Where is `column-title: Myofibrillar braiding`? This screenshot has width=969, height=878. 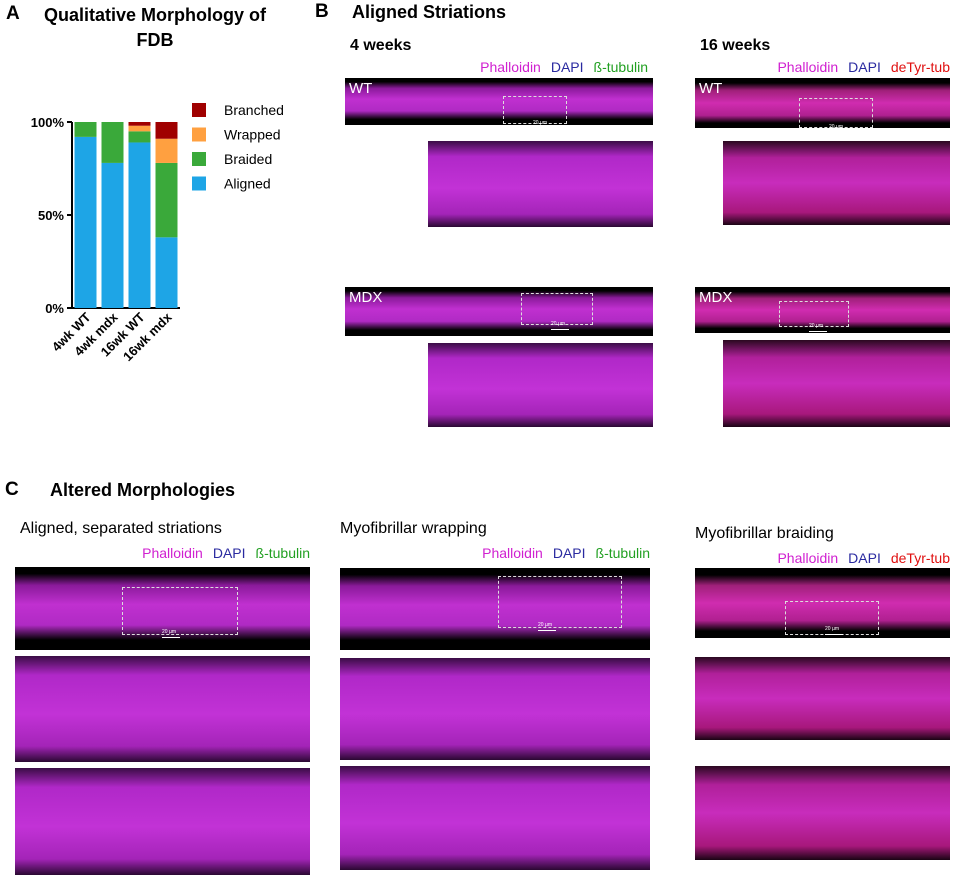
column-title: Myofibrillar braiding is located at coordinates (764, 533).